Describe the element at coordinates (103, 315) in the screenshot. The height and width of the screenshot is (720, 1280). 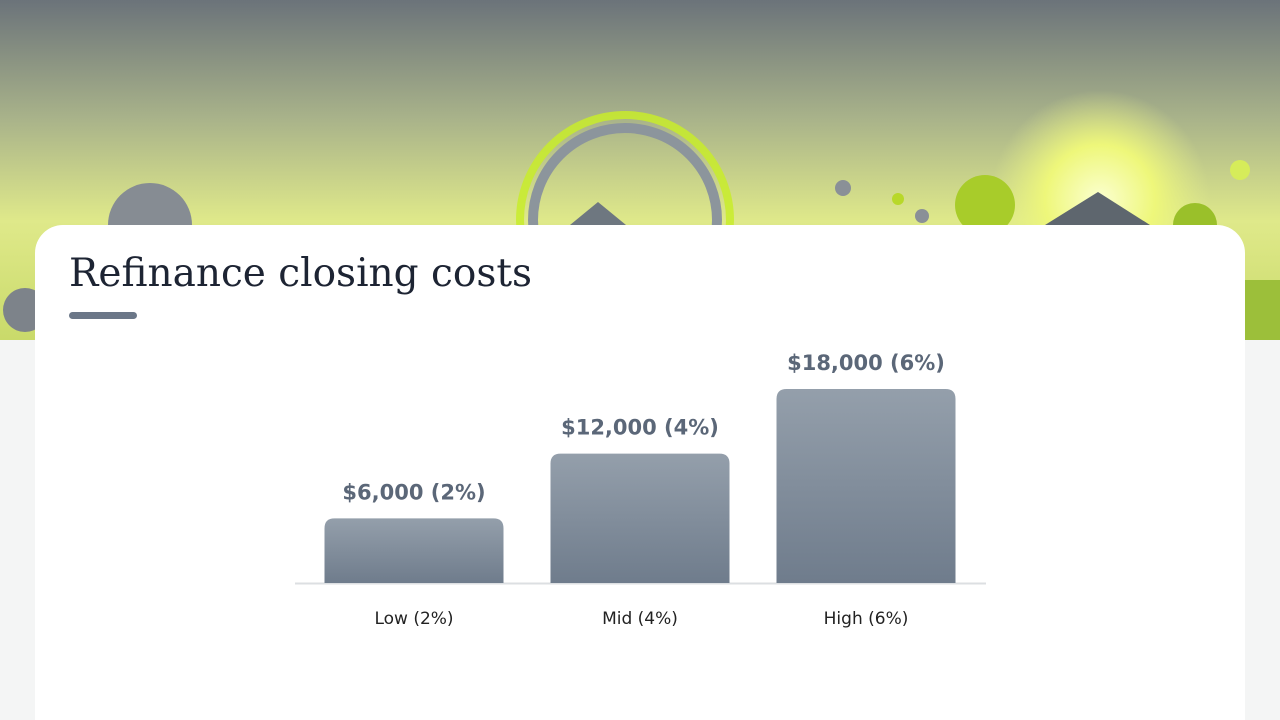
I see `title-underline` at that location.